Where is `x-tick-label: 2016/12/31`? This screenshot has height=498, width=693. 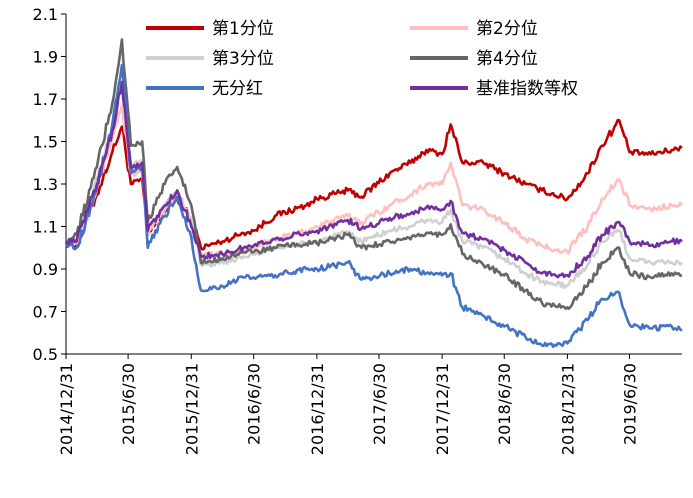
x-tick-label: 2016/12/31 is located at coordinates (317, 409).